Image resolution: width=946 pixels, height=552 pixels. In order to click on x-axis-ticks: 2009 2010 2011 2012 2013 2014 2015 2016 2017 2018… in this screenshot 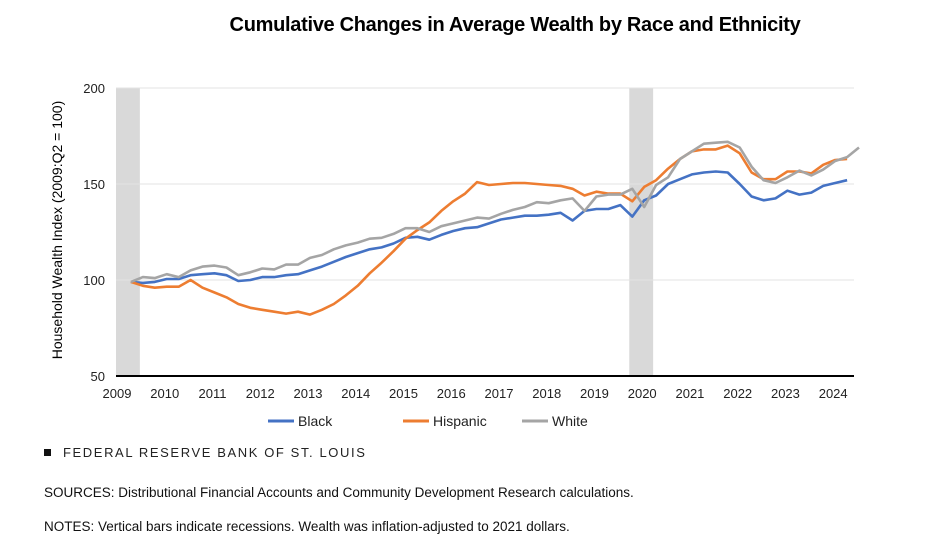, I will do `click(475, 393)`.